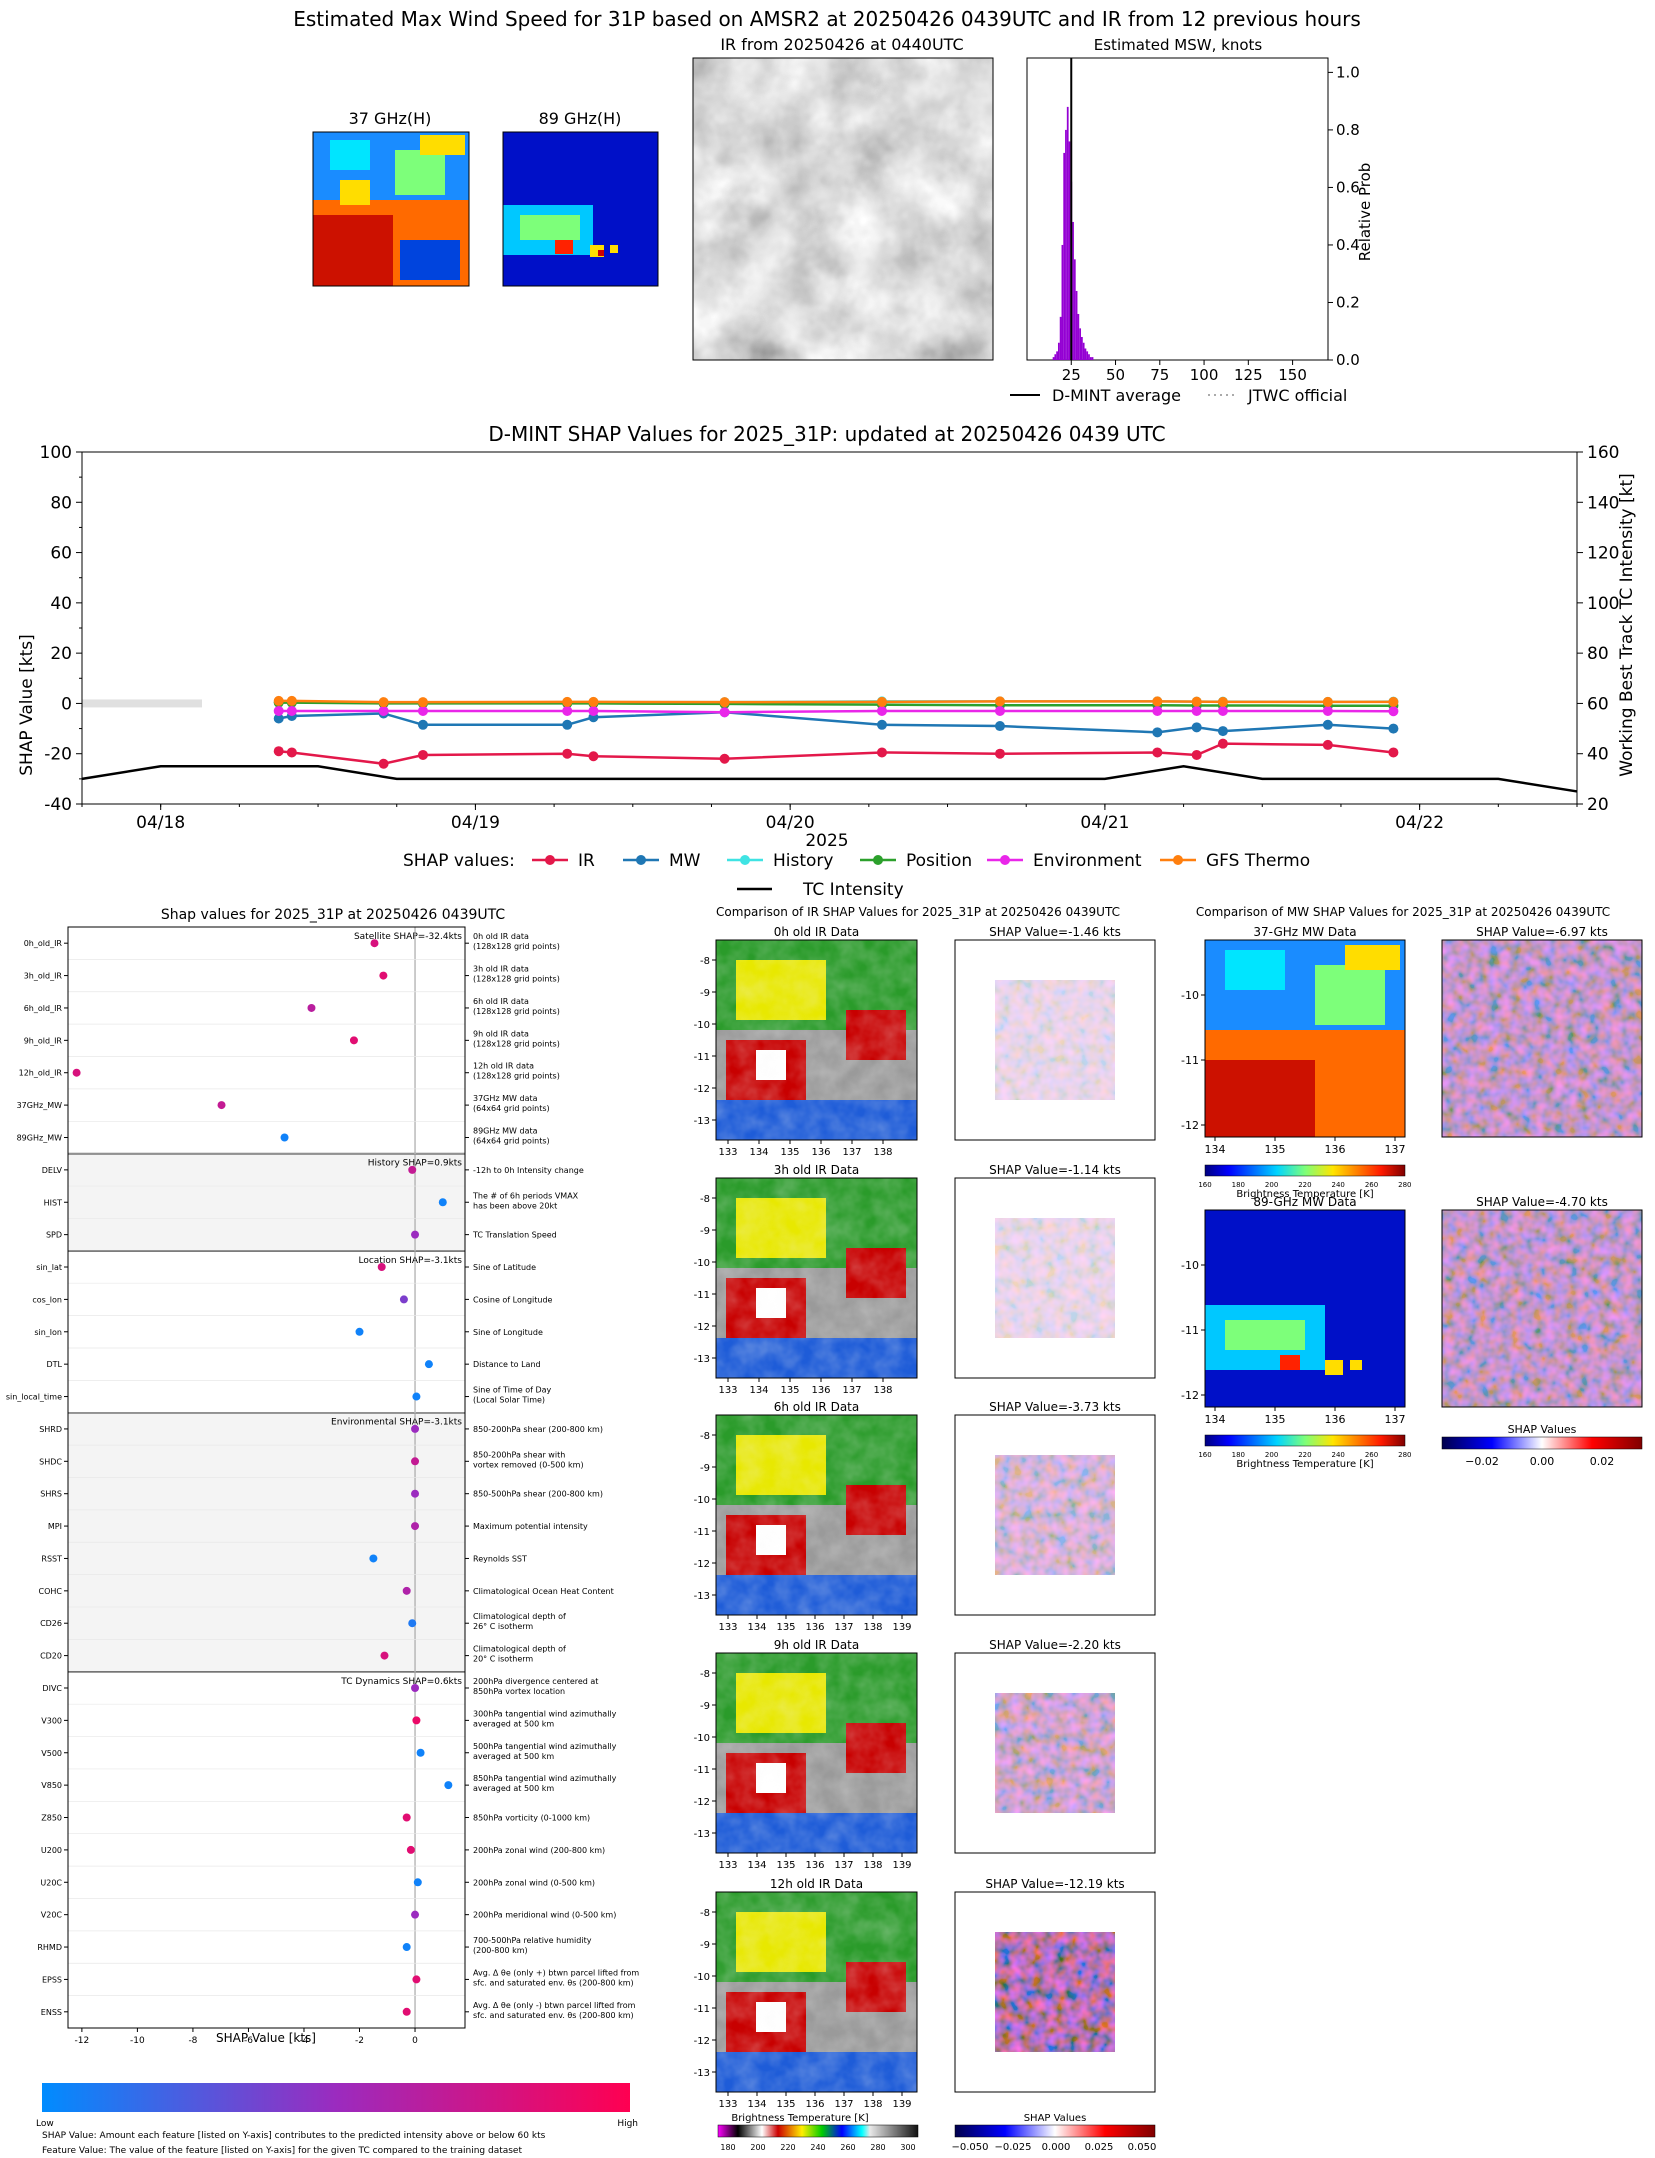  I want to click on feature-desc: 500hPa tangential wind azimuthally, so click(545, 1746).